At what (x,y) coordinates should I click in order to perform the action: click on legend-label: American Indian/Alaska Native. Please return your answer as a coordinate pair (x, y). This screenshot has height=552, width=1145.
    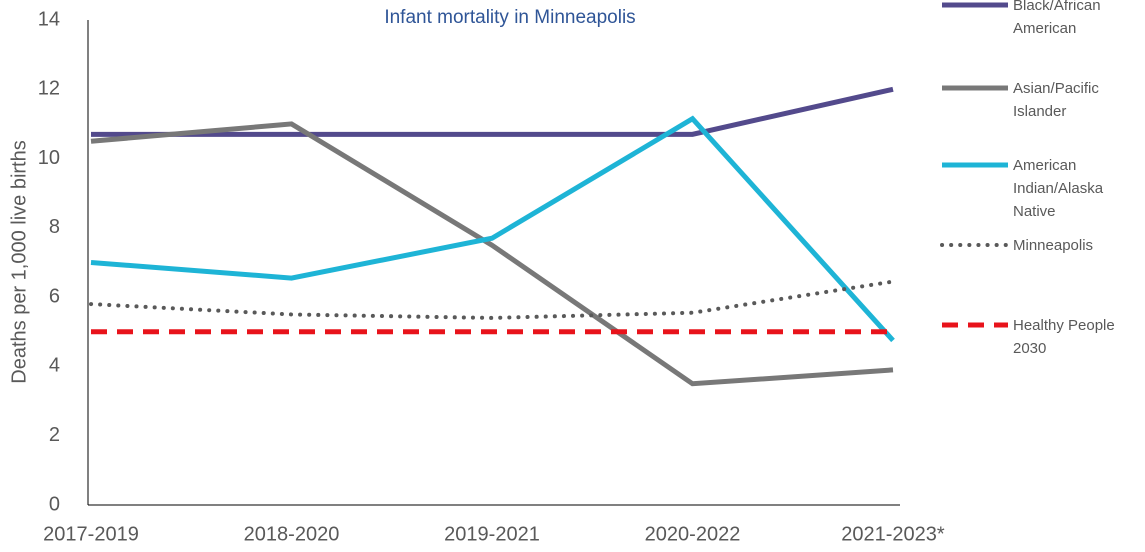
    Looking at the image, I should click on (1058, 188).